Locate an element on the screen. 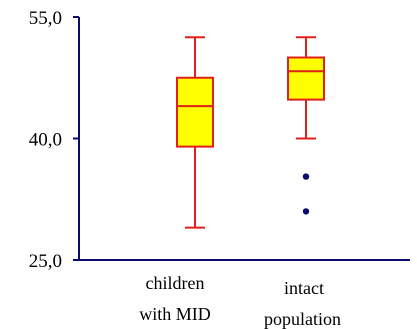 This screenshot has height=329, width=417. category-label-line2: with MID is located at coordinates (175, 314).